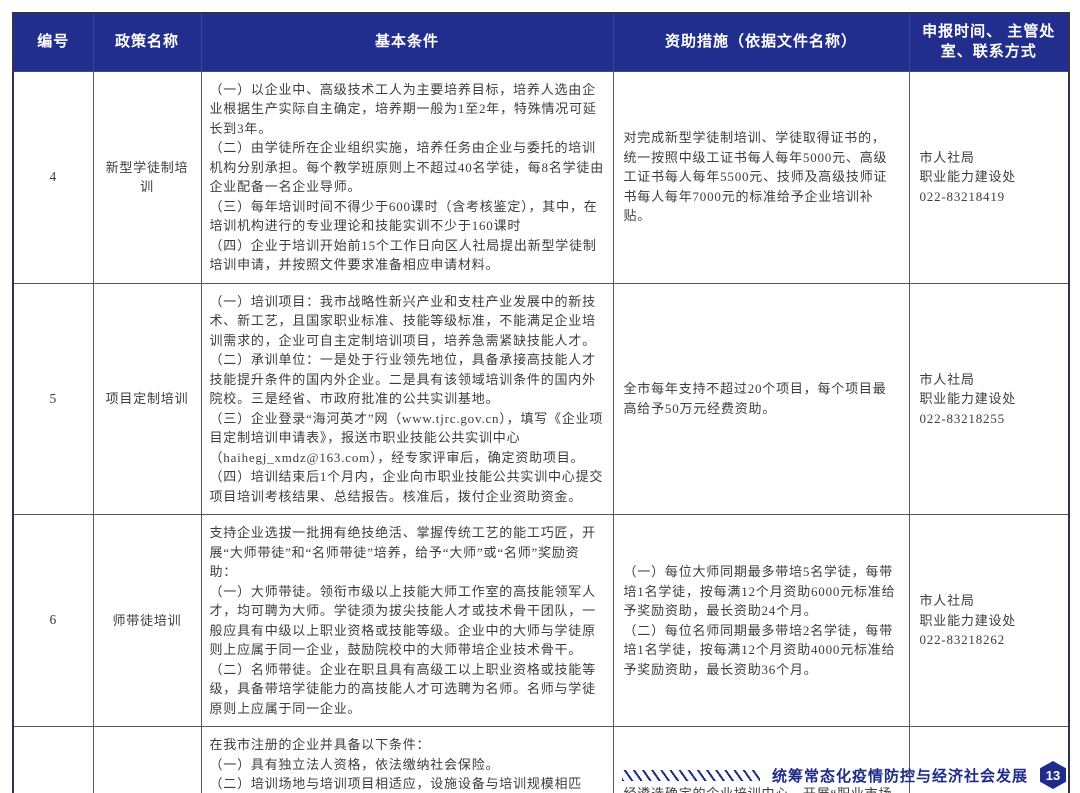 The height and width of the screenshot is (793, 1080). Describe the element at coordinates (53, 42) in the screenshot. I see `header-number: 编号` at that location.